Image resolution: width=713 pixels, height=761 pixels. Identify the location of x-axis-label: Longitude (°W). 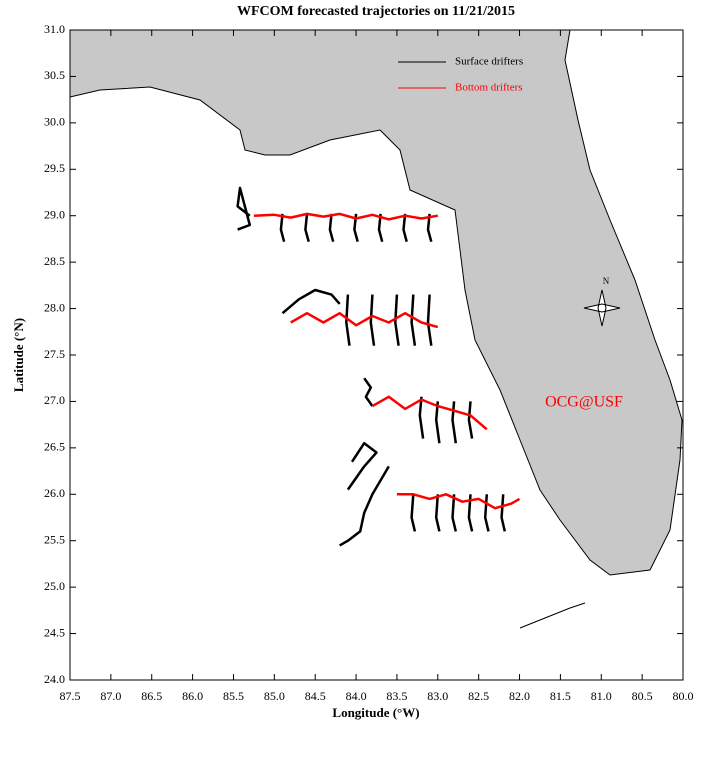
(375, 712).